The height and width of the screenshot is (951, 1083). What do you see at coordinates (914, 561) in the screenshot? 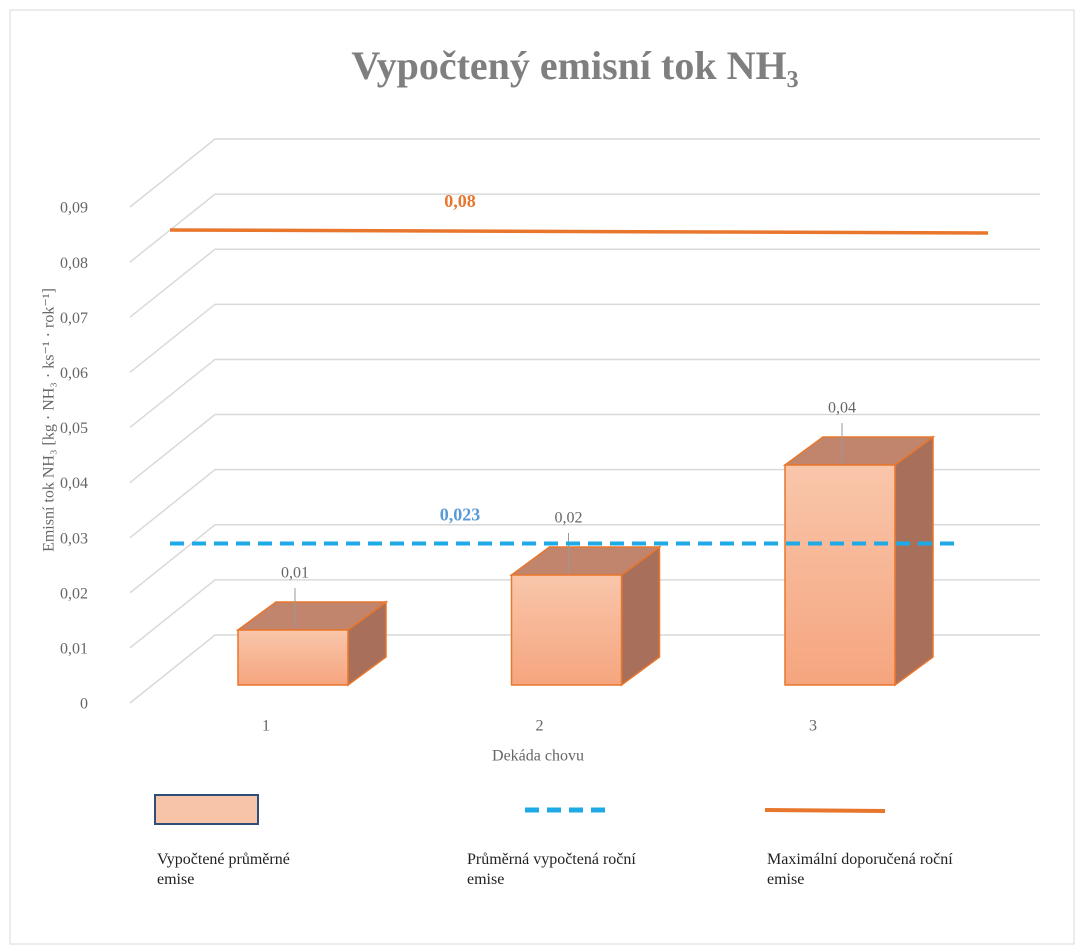
I see `bar-side` at bounding box center [914, 561].